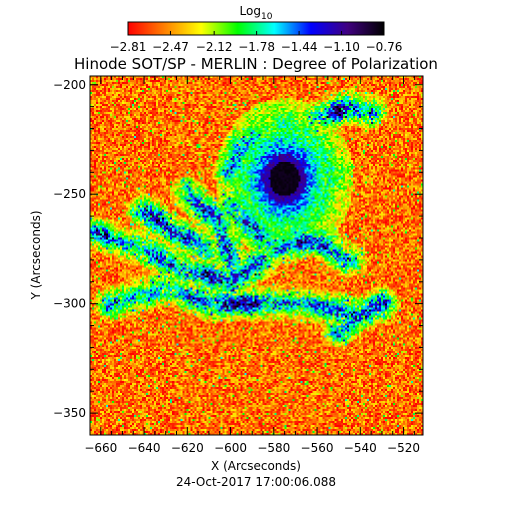 The height and width of the screenshot is (512, 512). What do you see at coordinates (128, 47) in the screenshot?
I see `colorbar-tick-label: −2.81` at bounding box center [128, 47].